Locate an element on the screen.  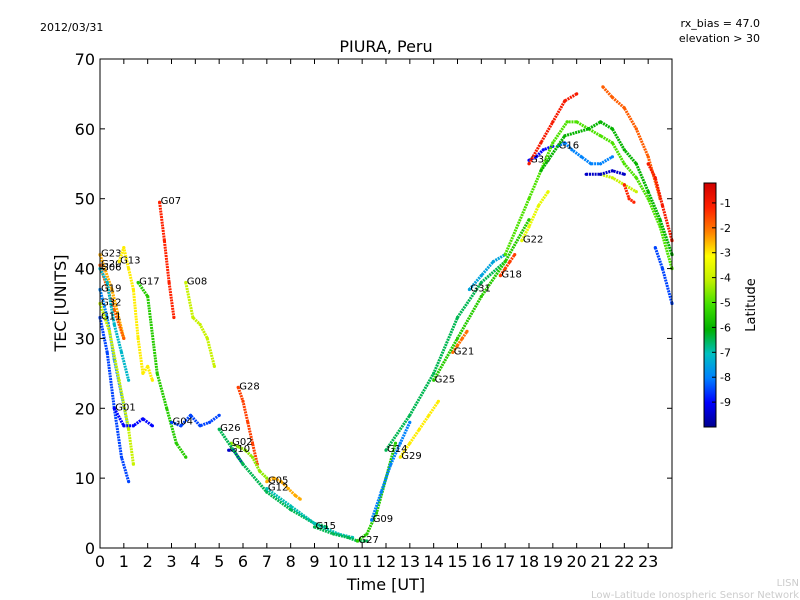
credit-long: Low-Latitude Ionospheric Sensor Network is located at coordinates (695, 595).